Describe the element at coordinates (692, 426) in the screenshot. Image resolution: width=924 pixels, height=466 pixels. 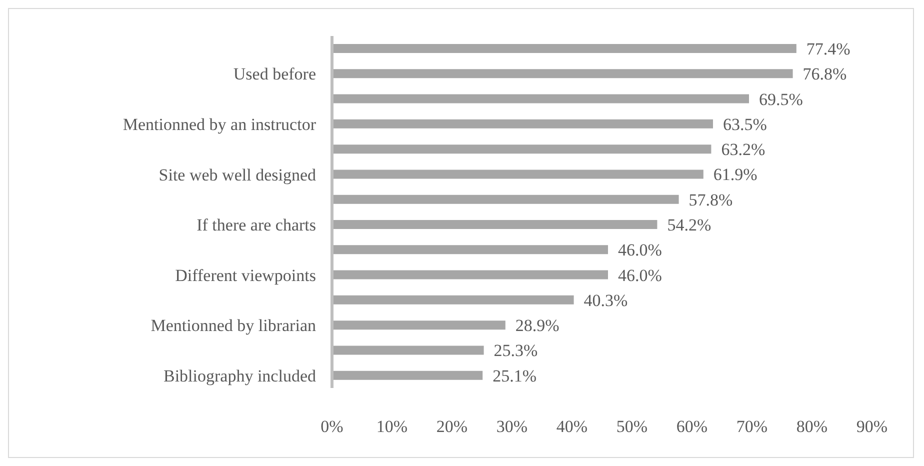
I see `x-tick-label: 60%` at that location.